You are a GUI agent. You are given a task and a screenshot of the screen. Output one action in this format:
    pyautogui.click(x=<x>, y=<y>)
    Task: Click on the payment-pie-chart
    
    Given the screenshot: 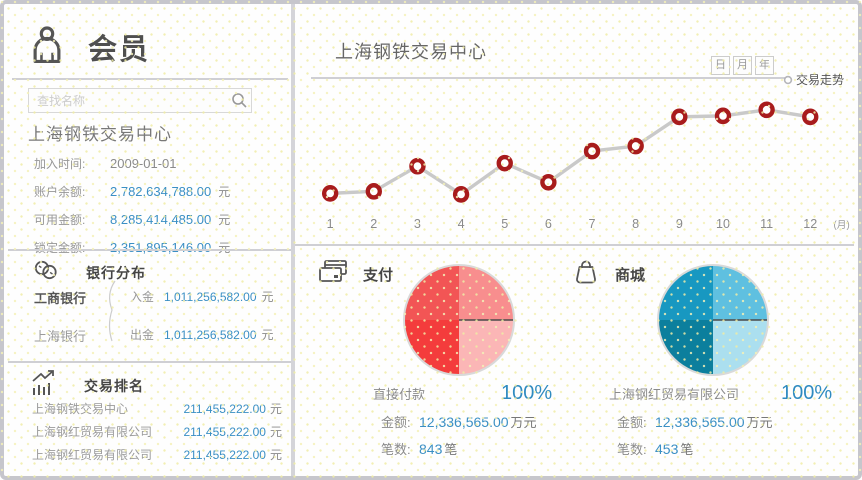 What is the action you would take?
    pyautogui.click(x=459, y=320)
    